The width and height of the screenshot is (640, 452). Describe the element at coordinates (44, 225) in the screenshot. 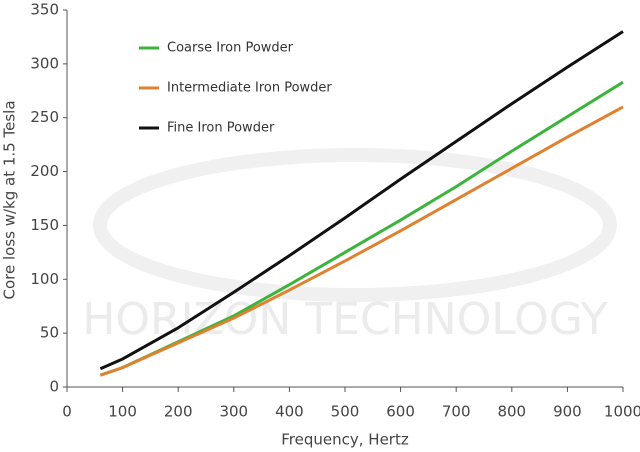

I see `y-tick-label: 150` at that location.